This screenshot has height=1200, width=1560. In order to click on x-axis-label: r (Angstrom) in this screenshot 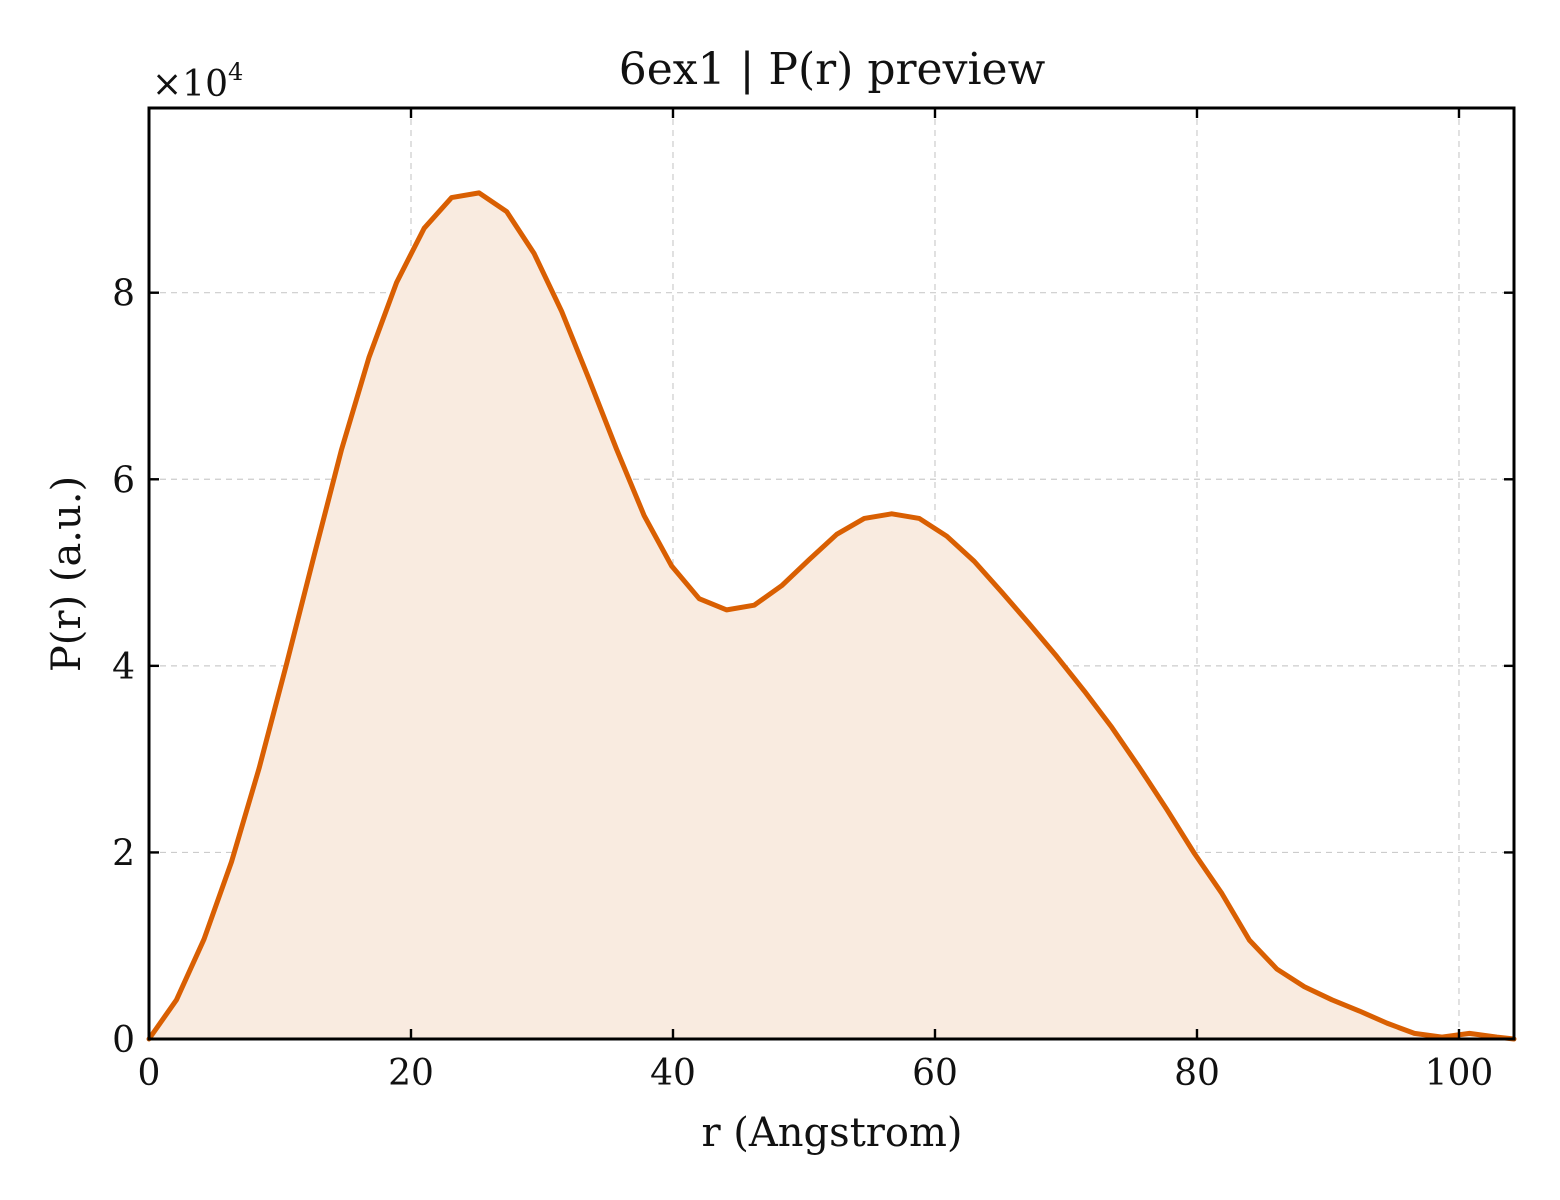, I will do `click(831, 1133)`.